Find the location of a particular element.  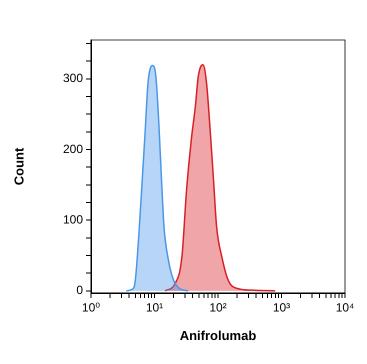

x-tick-label: 10³ is located at coordinates (281, 307).